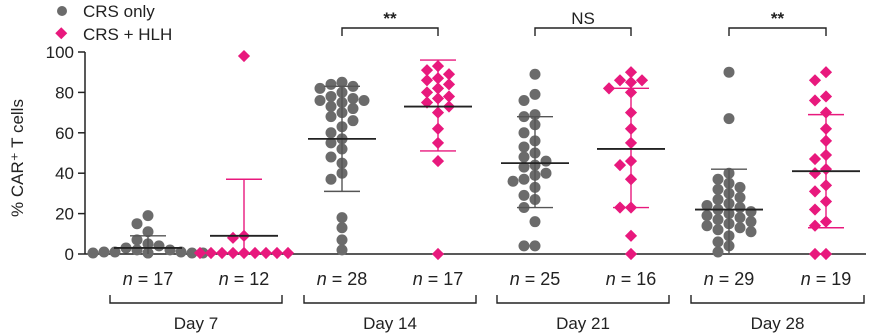 The image size is (888, 335). Describe the element at coordinates (244, 279) in the screenshot. I see `n-label: n = 12` at that location.